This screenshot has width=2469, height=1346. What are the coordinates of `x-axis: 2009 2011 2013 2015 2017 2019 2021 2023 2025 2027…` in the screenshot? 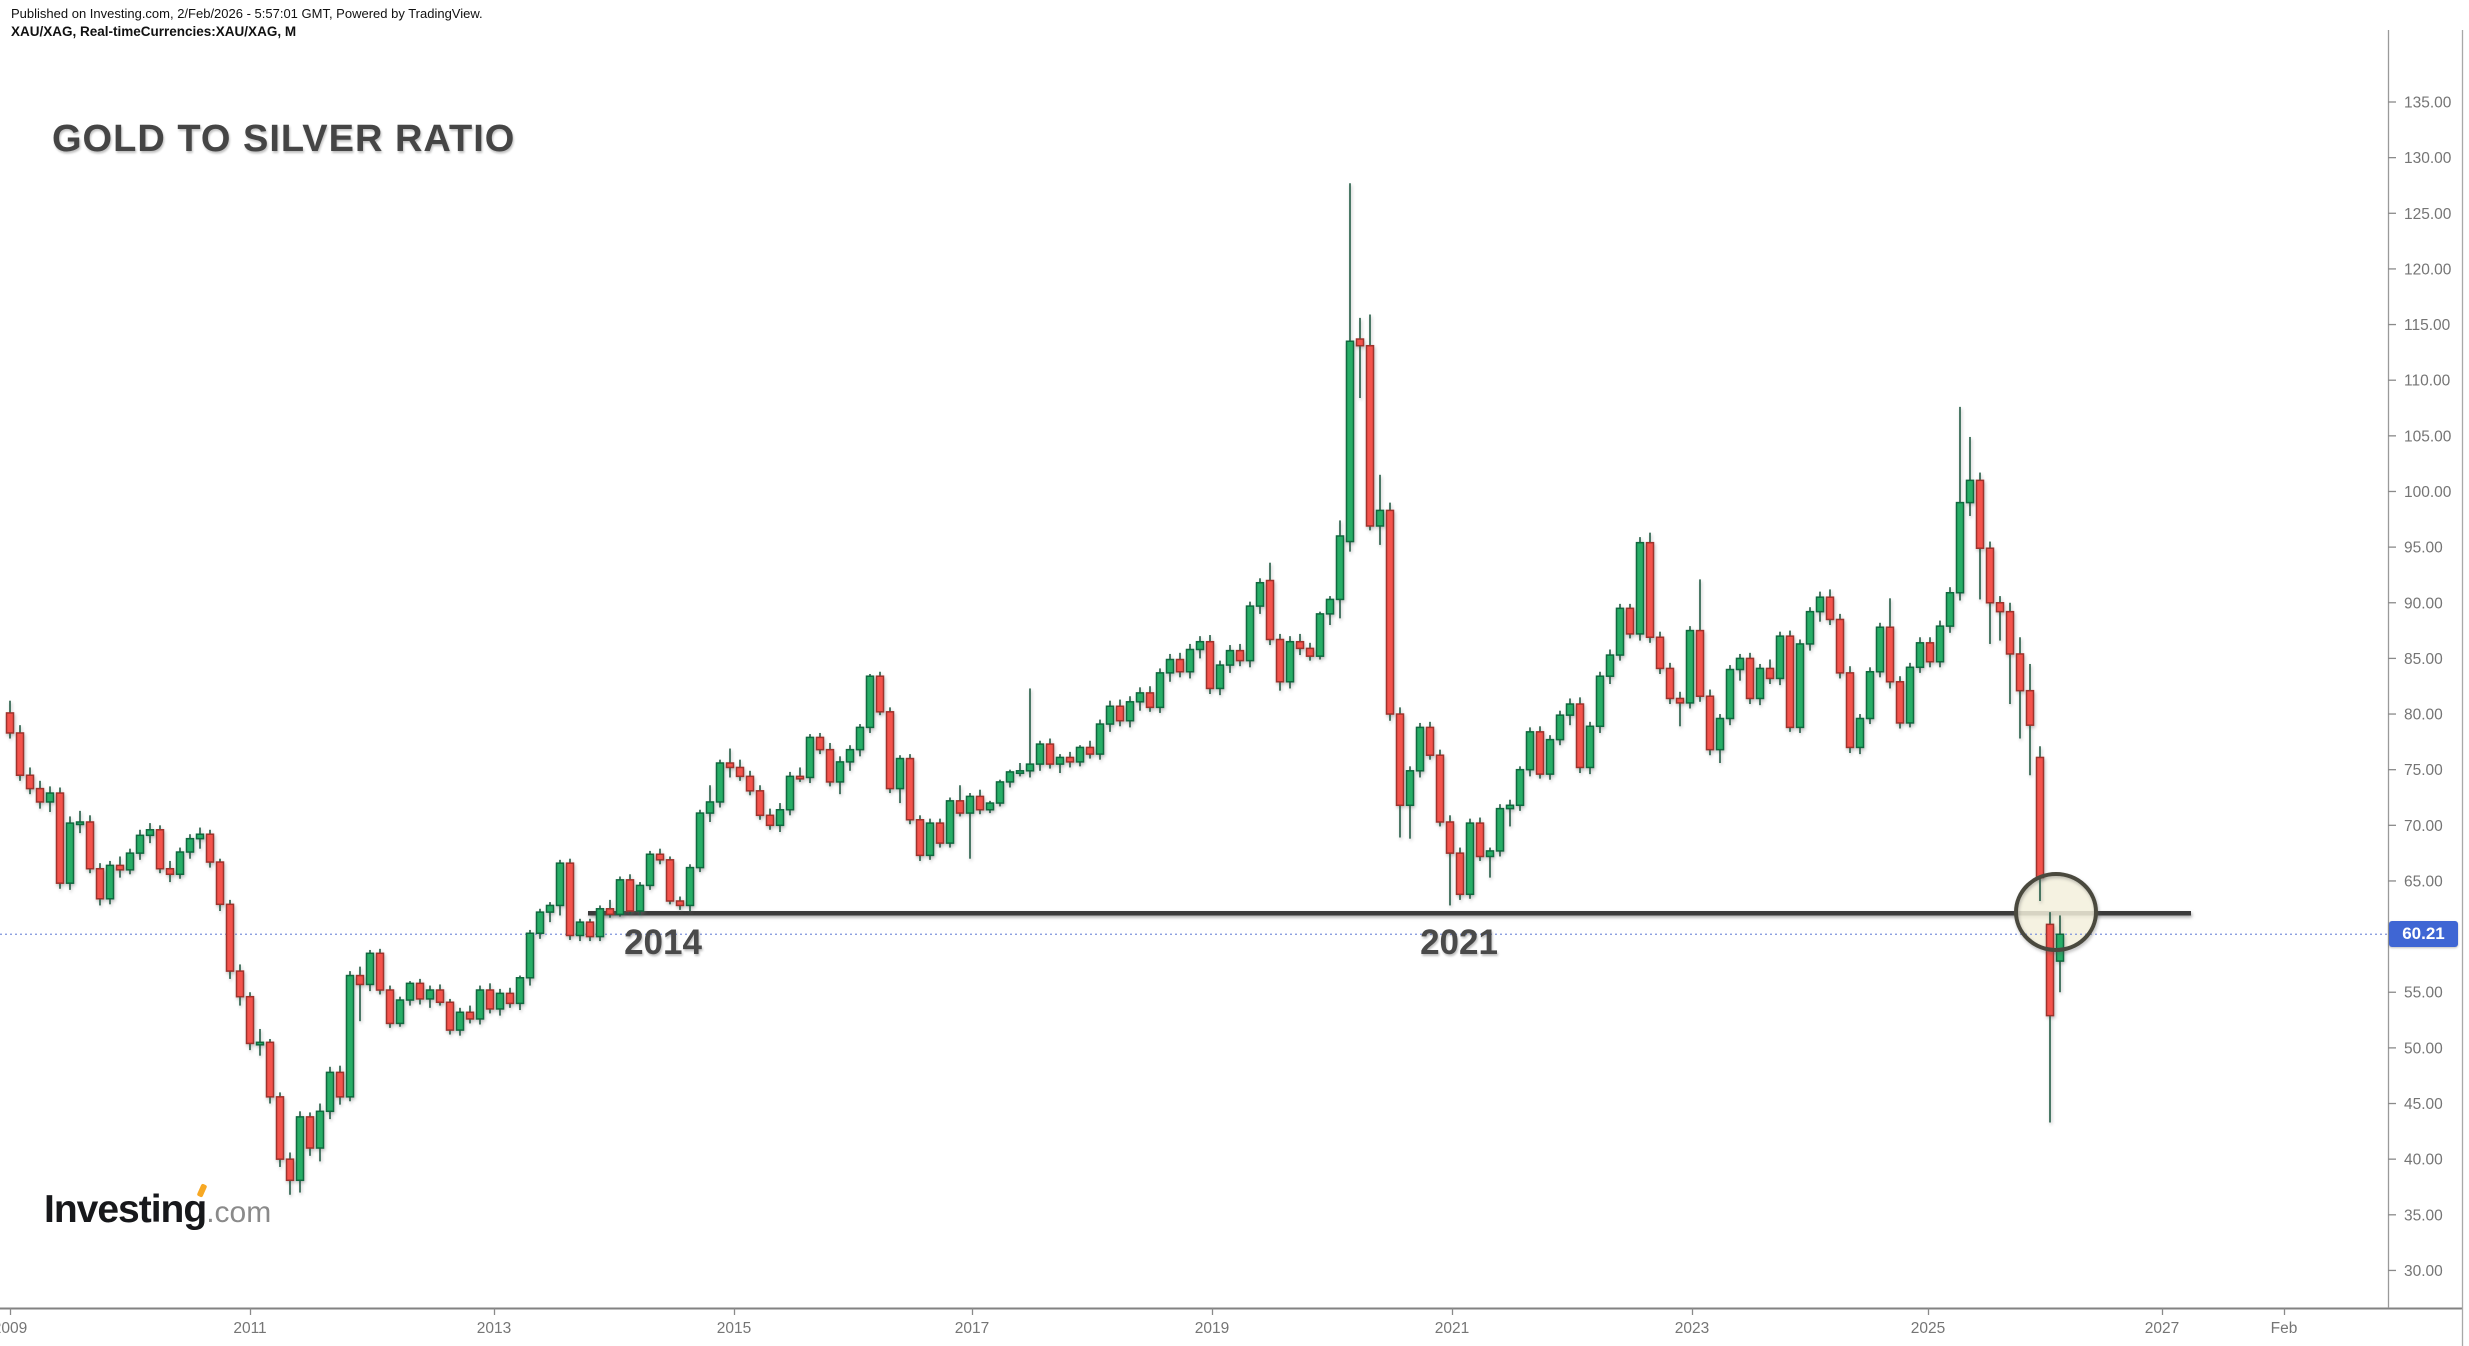 It's located at (1148, 1322).